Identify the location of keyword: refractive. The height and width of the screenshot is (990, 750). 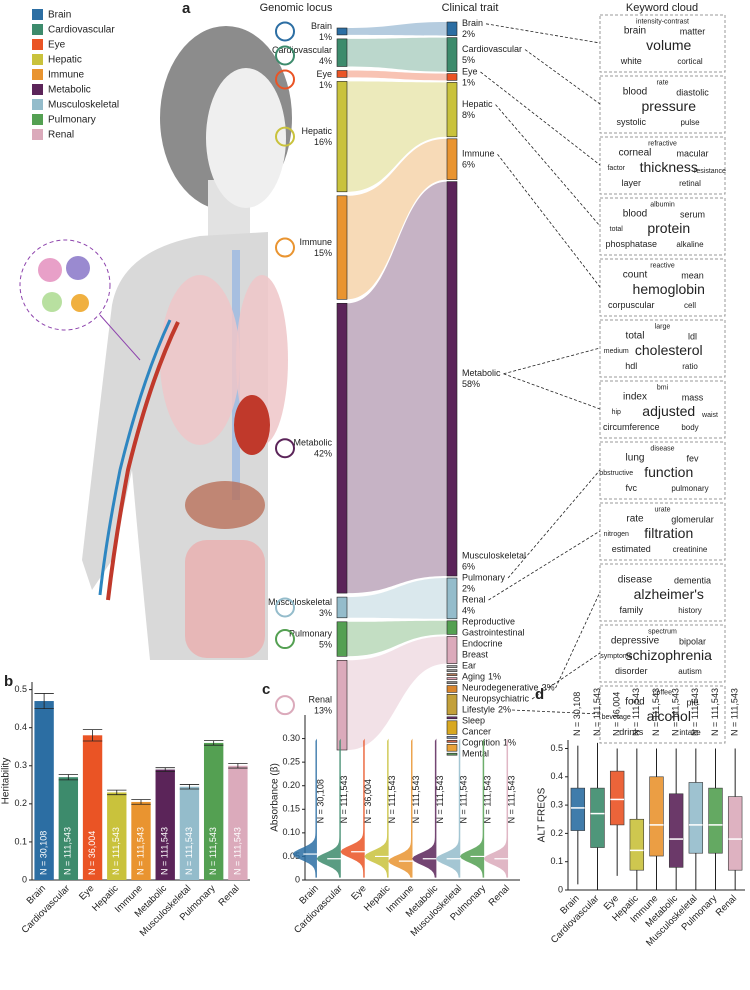
(662, 144).